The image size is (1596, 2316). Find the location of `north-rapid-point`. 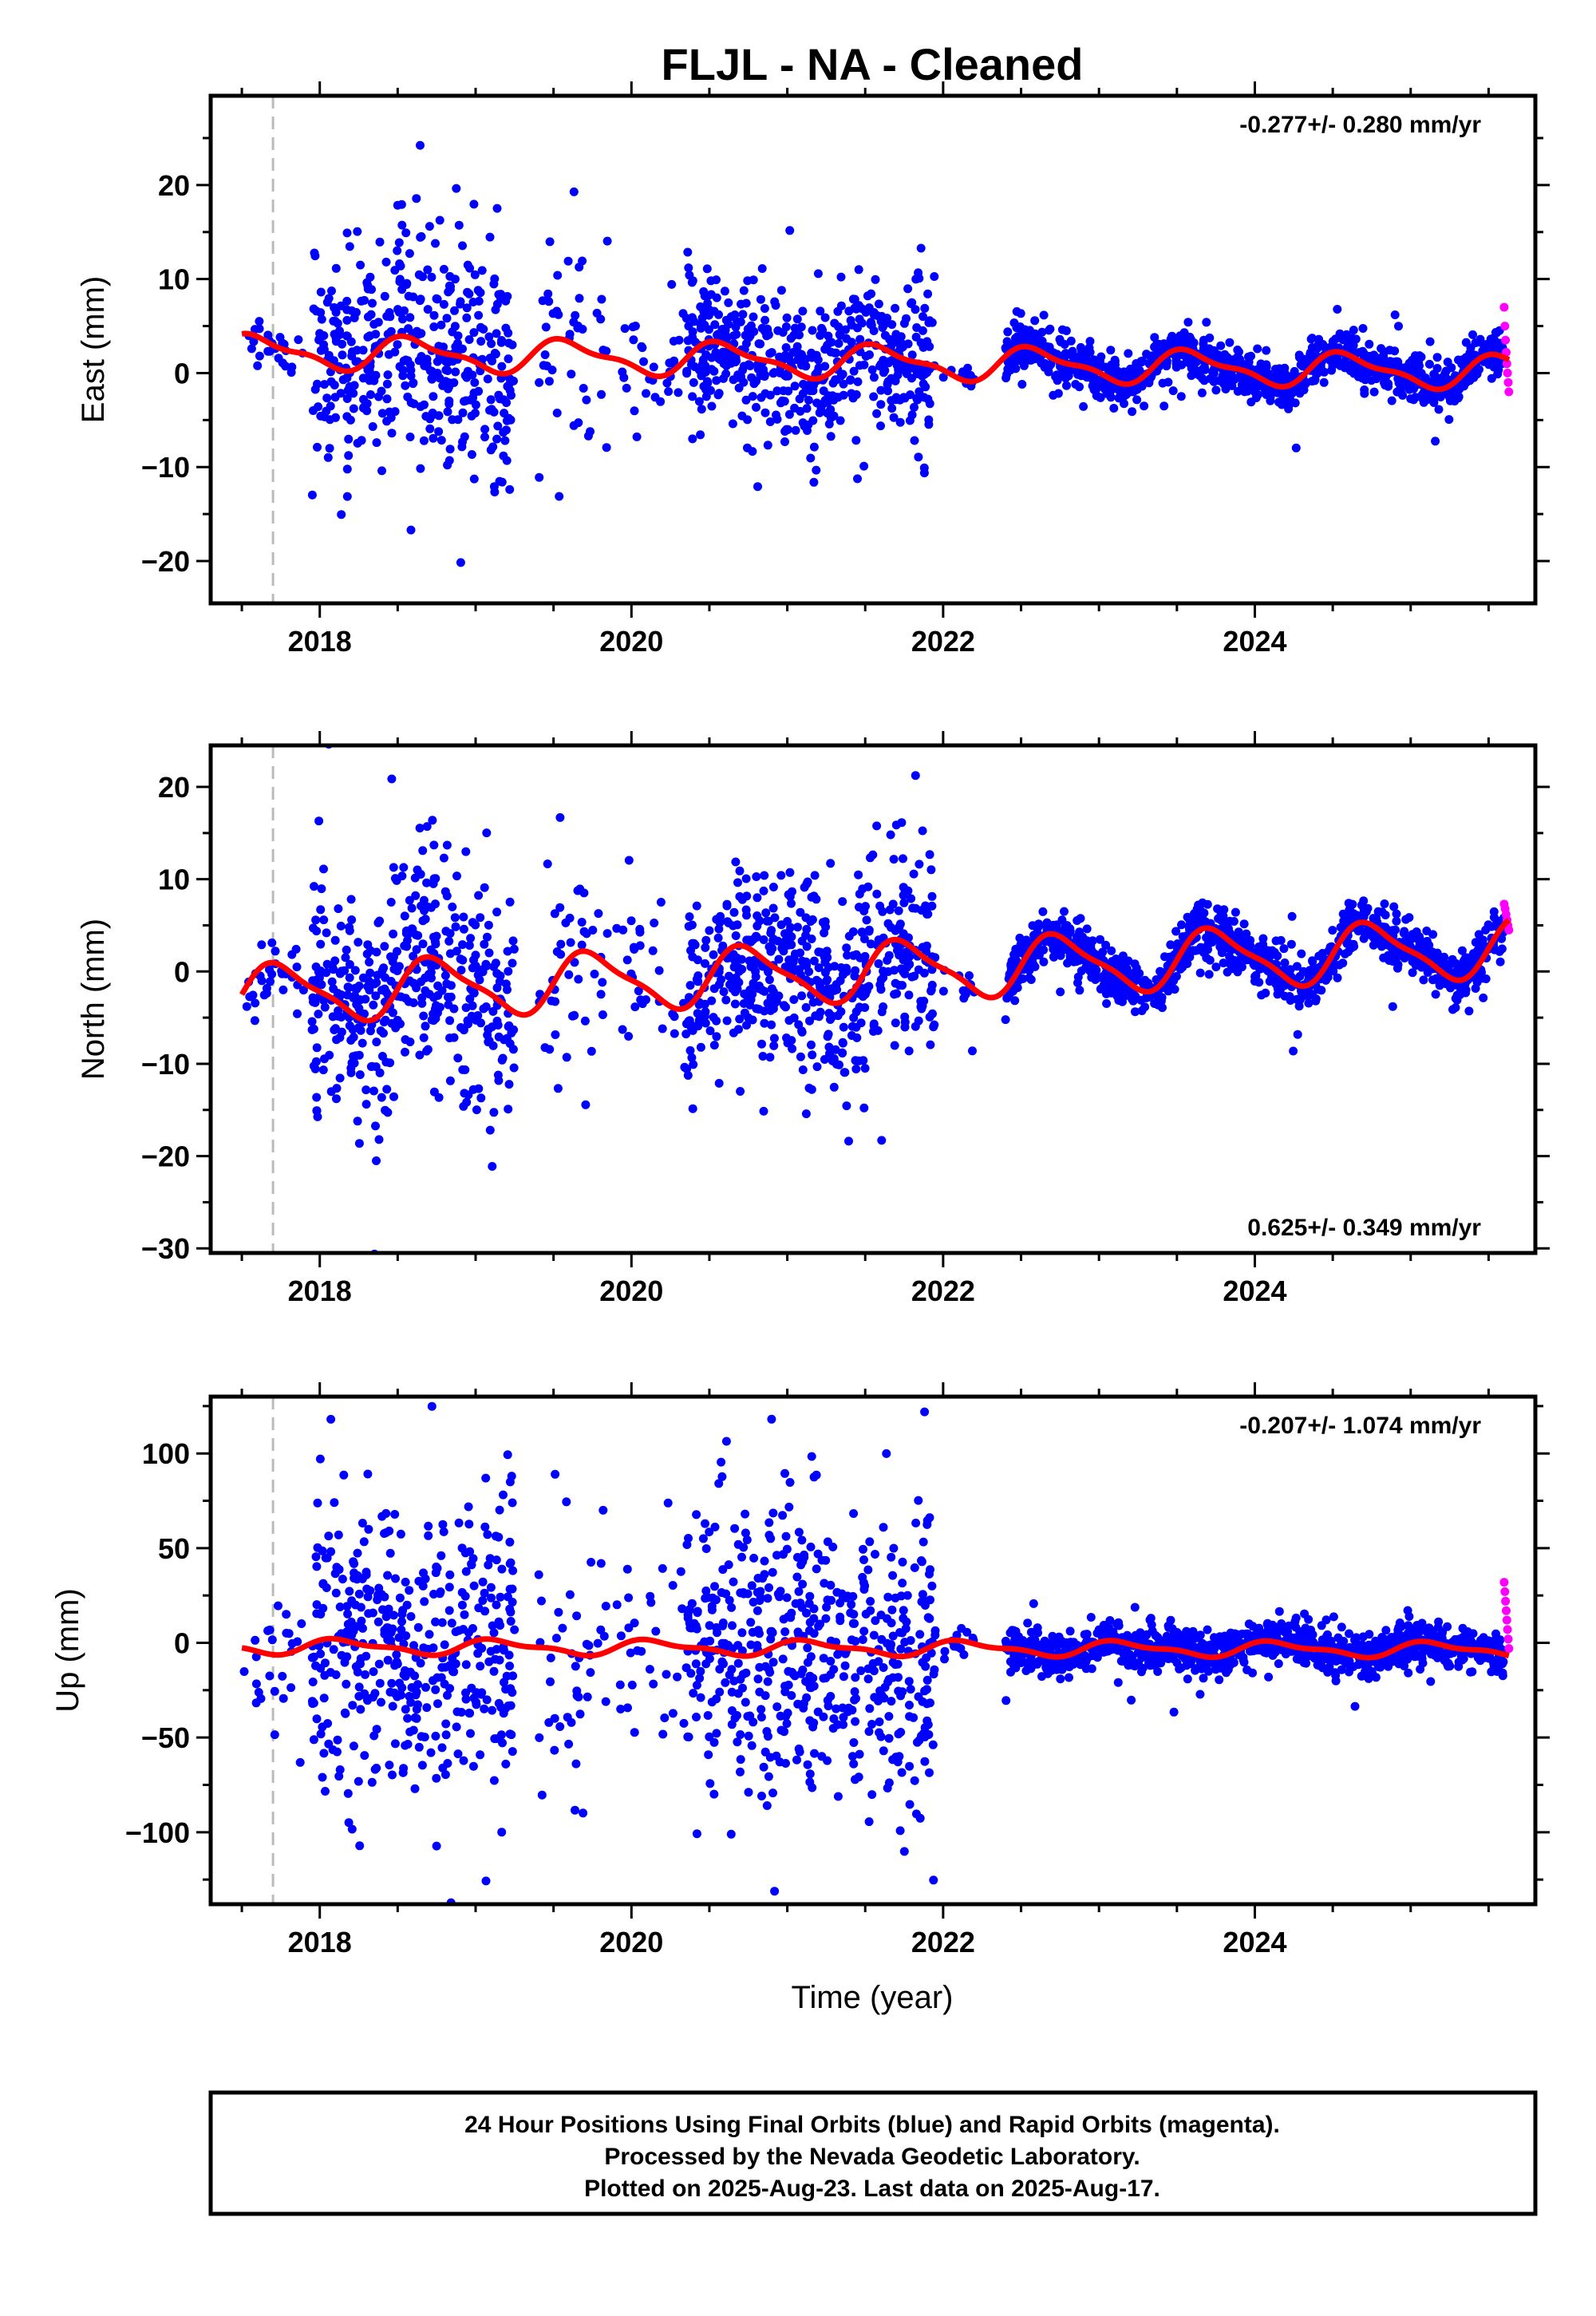

north-rapid-point is located at coordinates (1509, 930).